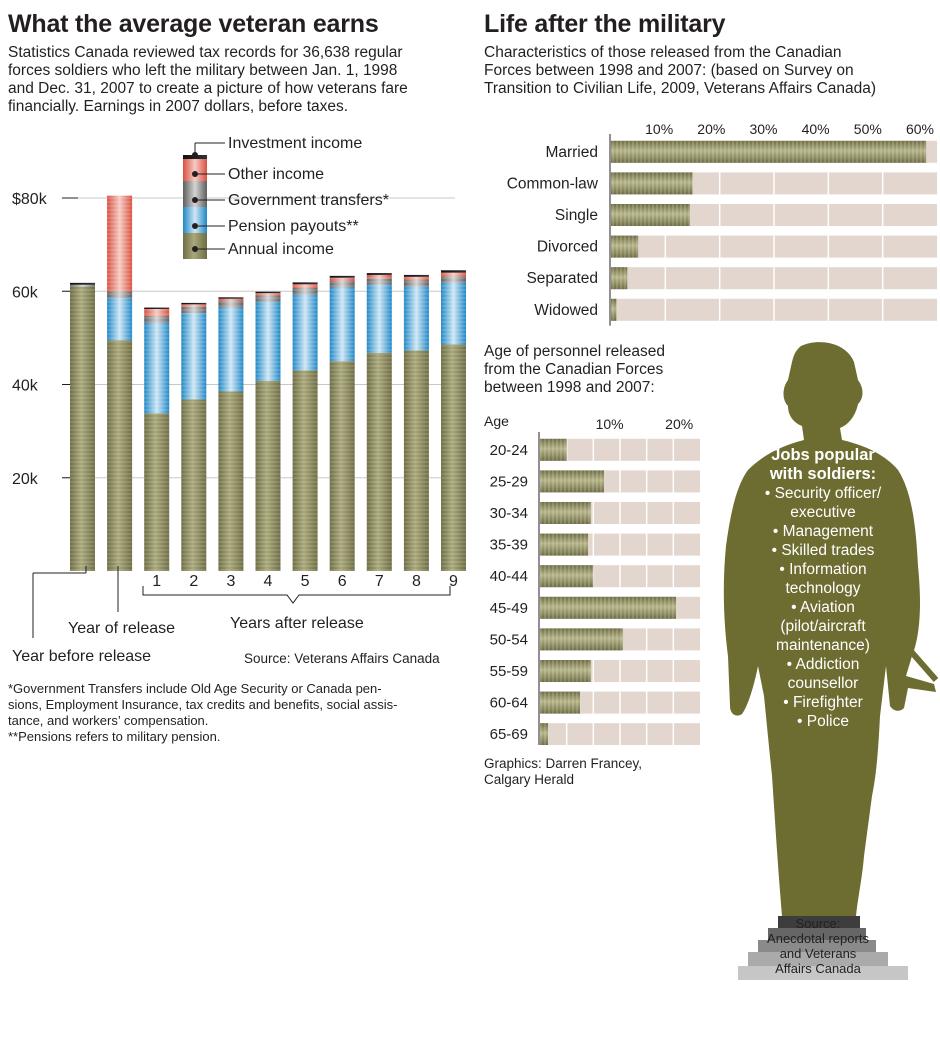 This screenshot has width=940, height=1050. I want to click on x-tick-label: 9, so click(453, 581).